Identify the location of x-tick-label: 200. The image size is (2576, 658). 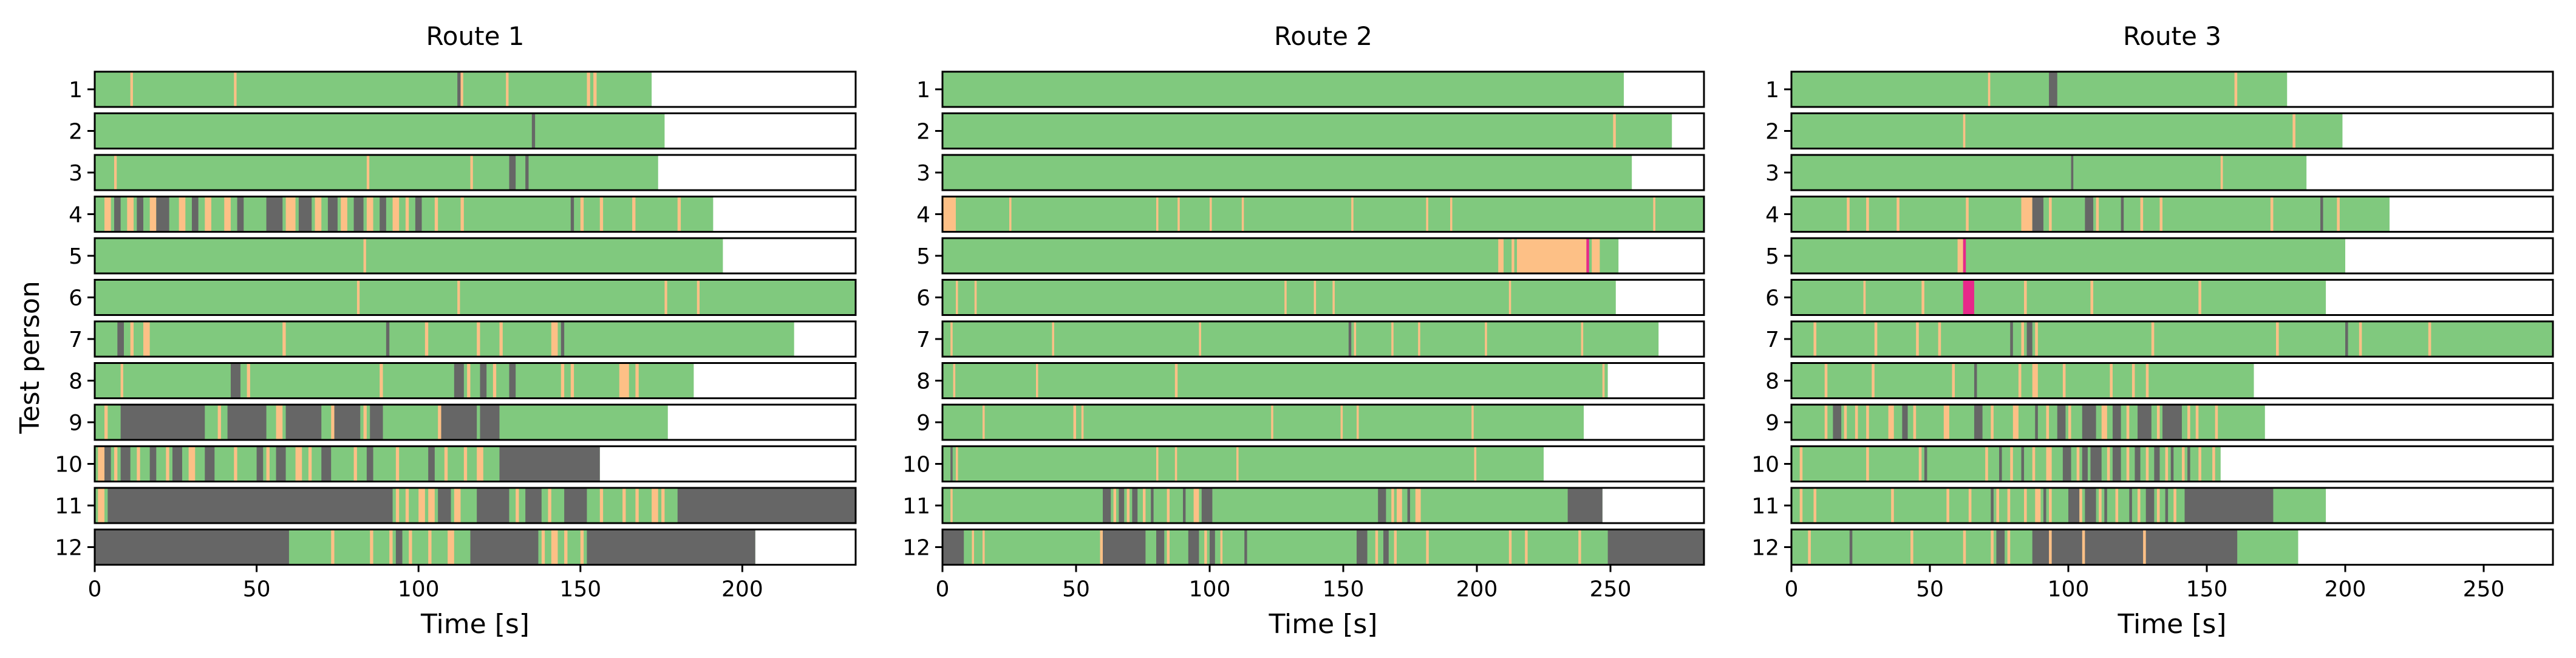
(2346, 589).